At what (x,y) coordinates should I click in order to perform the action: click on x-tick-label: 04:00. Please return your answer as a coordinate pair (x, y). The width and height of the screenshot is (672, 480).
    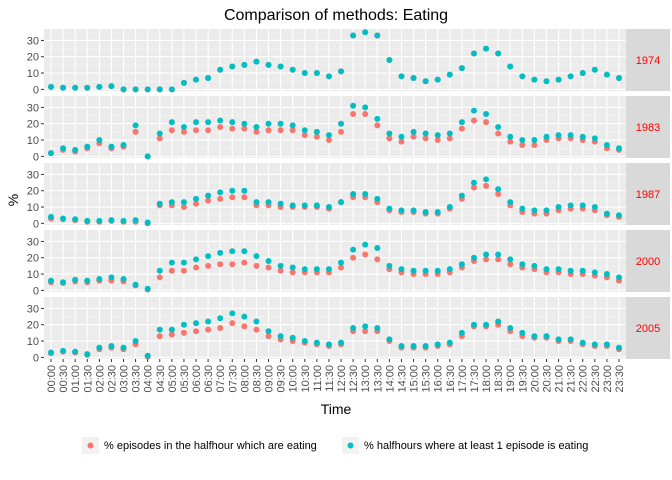
    Looking at the image, I should click on (149, 379).